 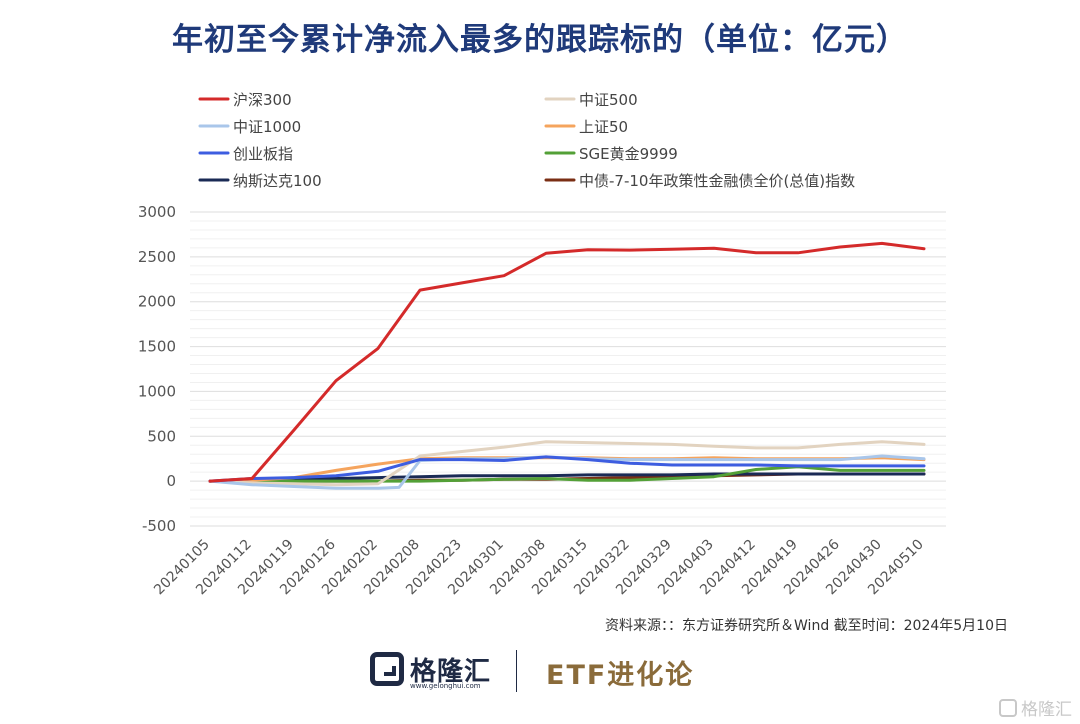 What do you see at coordinates (262, 100) in the screenshot?
I see `legend-label: 沪深300` at bounding box center [262, 100].